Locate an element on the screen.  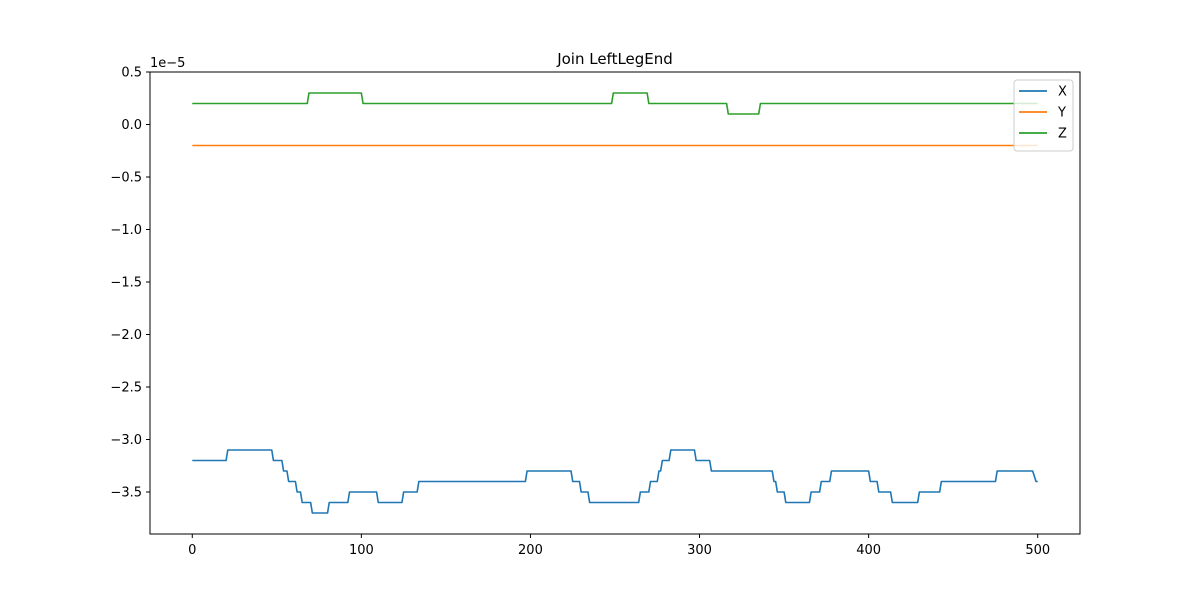
y-tick-label: −1.5 is located at coordinates (126, 283).